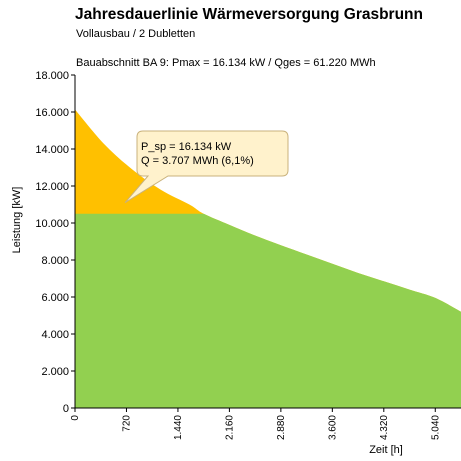  I want to click on x-tick-label: 1.440, so click(178, 427).